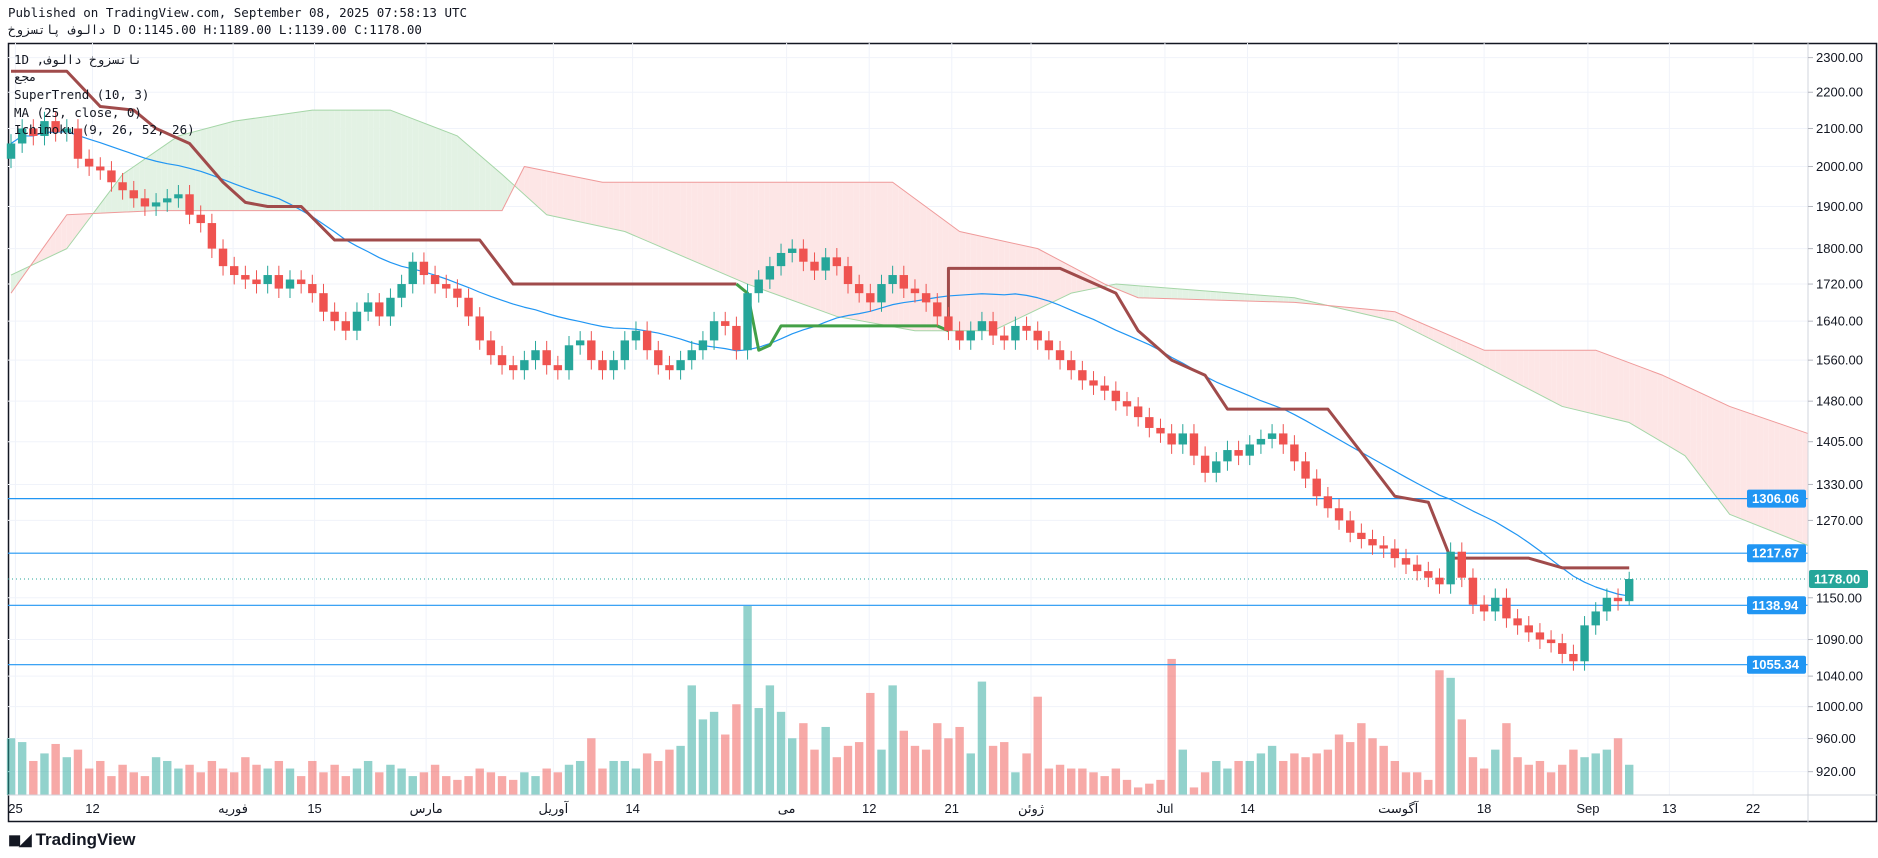 The height and width of the screenshot is (858, 1878). What do you see at coordinates (78, 112) in the screenshot?
I see `legend-ma: MA (25, close, 0)` at bounding box center [78, 112].